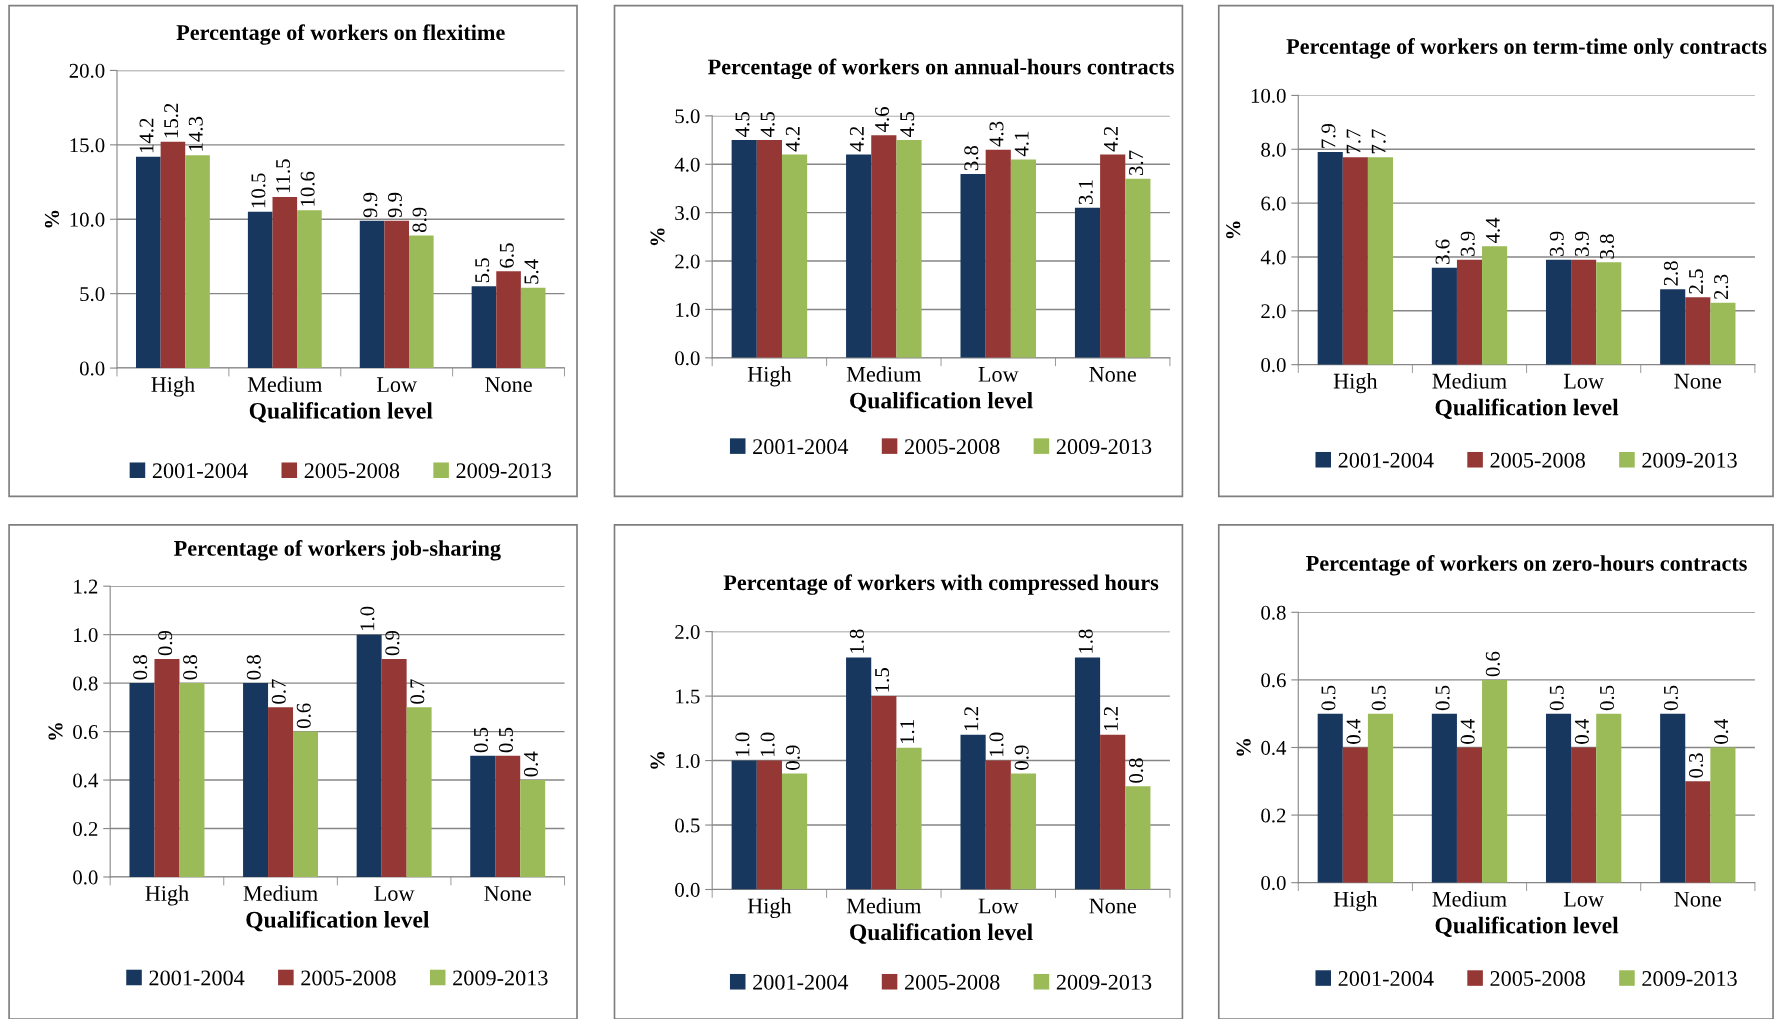 The image size is (1781, 1019). Describe the element at coordinates (370, 205) in the screenshot. I see `data-label: 9.9` at that location.